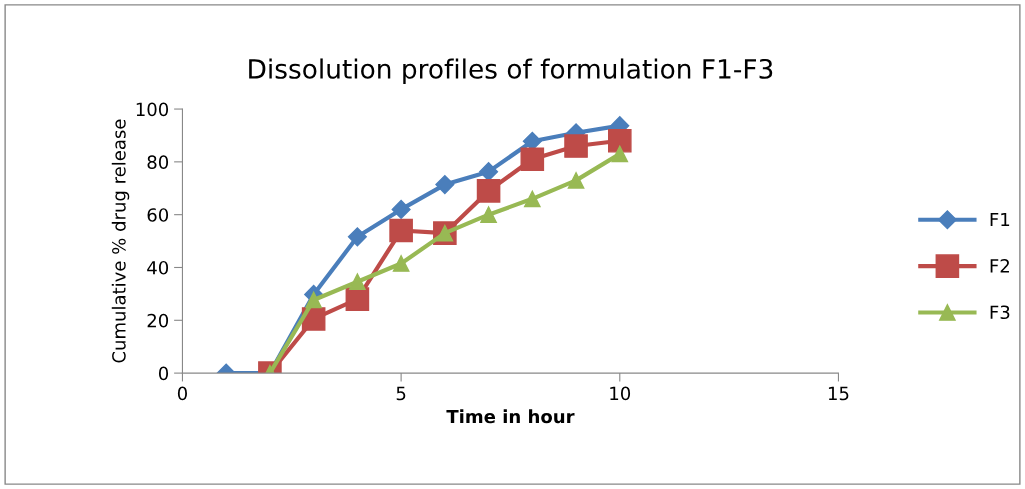  I want to click on y-tick-label: 100, so click(152, 109).